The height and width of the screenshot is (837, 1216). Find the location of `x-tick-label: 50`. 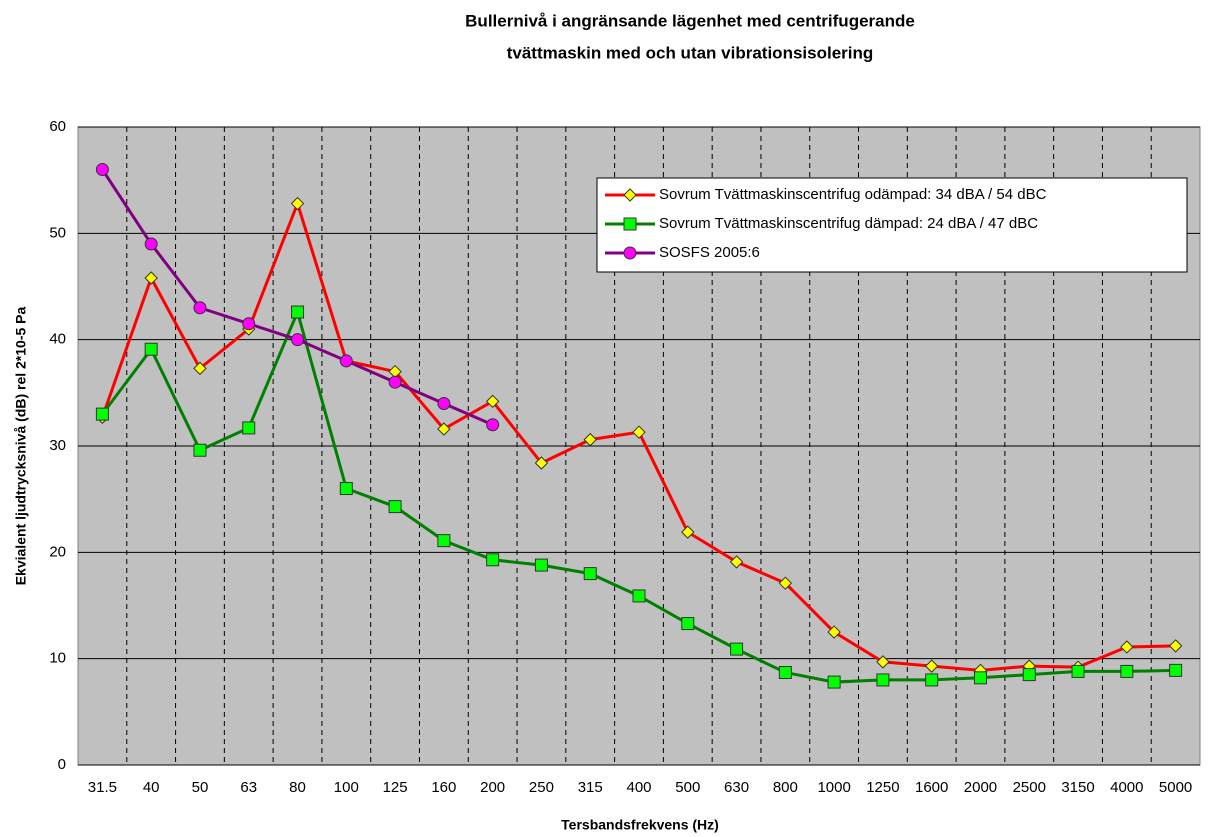

x-tick-label: 50 is located at coordinates (200, 787).